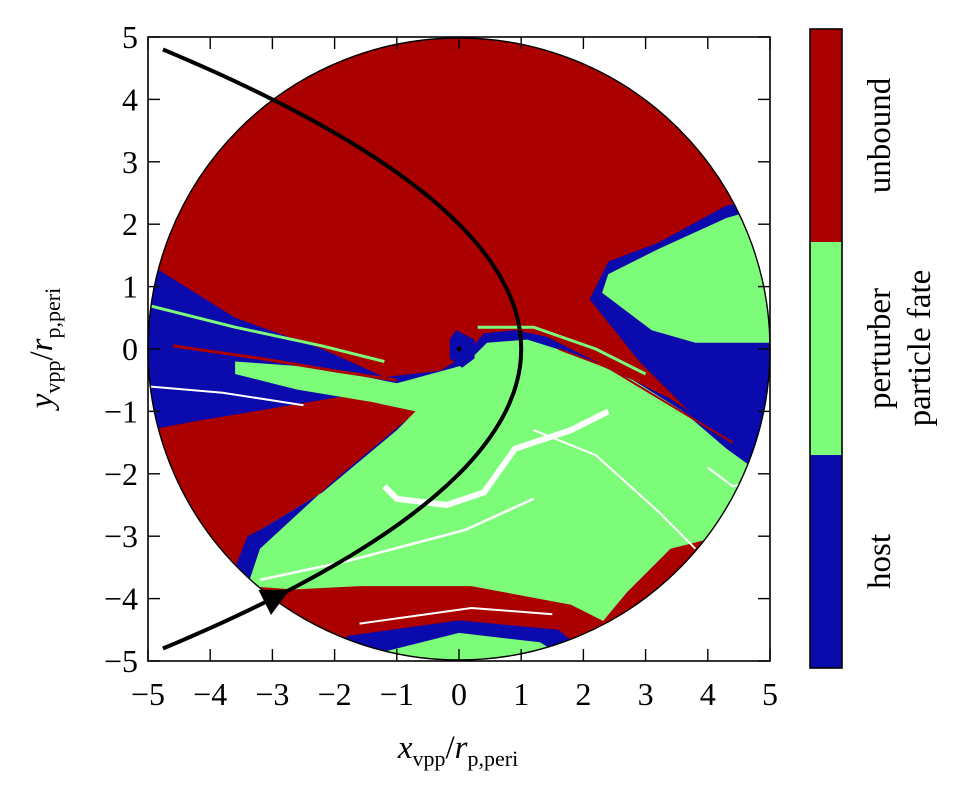 This screenshot has height=793, width=956. What do you see at coordinates (42, 344) in the screenshot?
I see `y-title-den: r` at bounding box center [42, 344].